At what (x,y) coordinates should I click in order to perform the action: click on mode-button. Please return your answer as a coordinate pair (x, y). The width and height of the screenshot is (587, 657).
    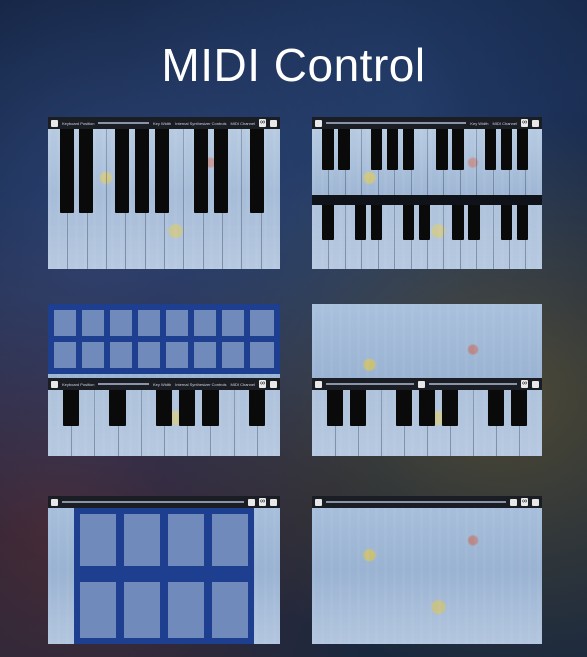
    Looking at the image, I should click on (513, 502).